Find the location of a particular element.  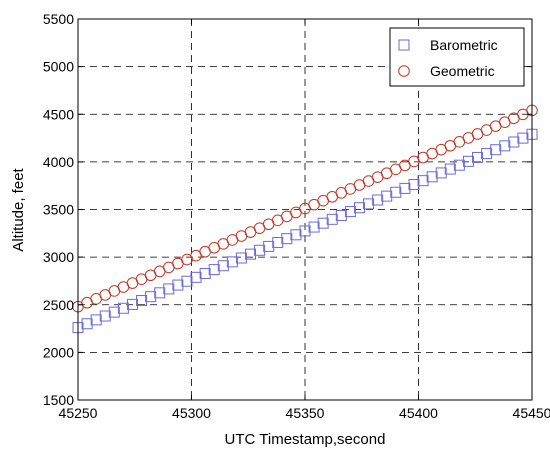

x-axis-label: UTC Timestamp,second is located at coordinates (305, 439).